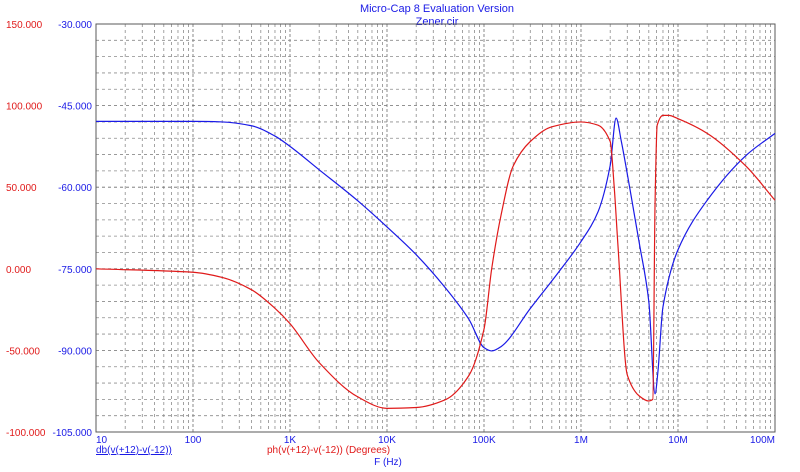  What do you see at coordinates (75, 188) in the screenshot?
I see `right-tick-label: -60.000` at bounding box center [75, 188].